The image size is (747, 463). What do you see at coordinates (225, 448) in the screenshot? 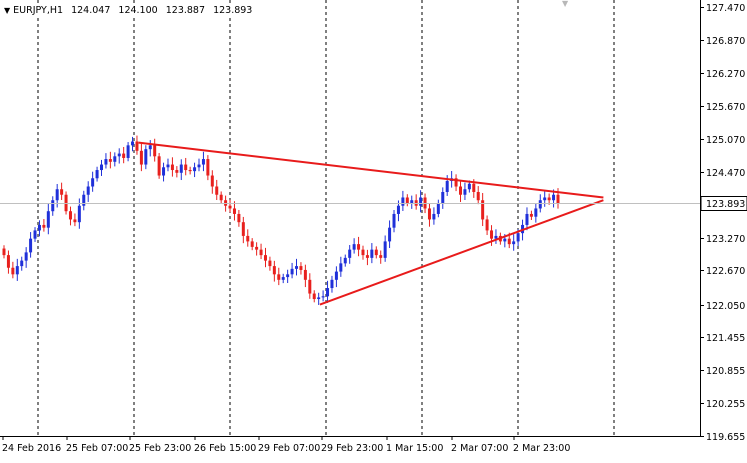
I see `time-tick-label: 26 Feb 15:00` at bounding box center [225, 448].